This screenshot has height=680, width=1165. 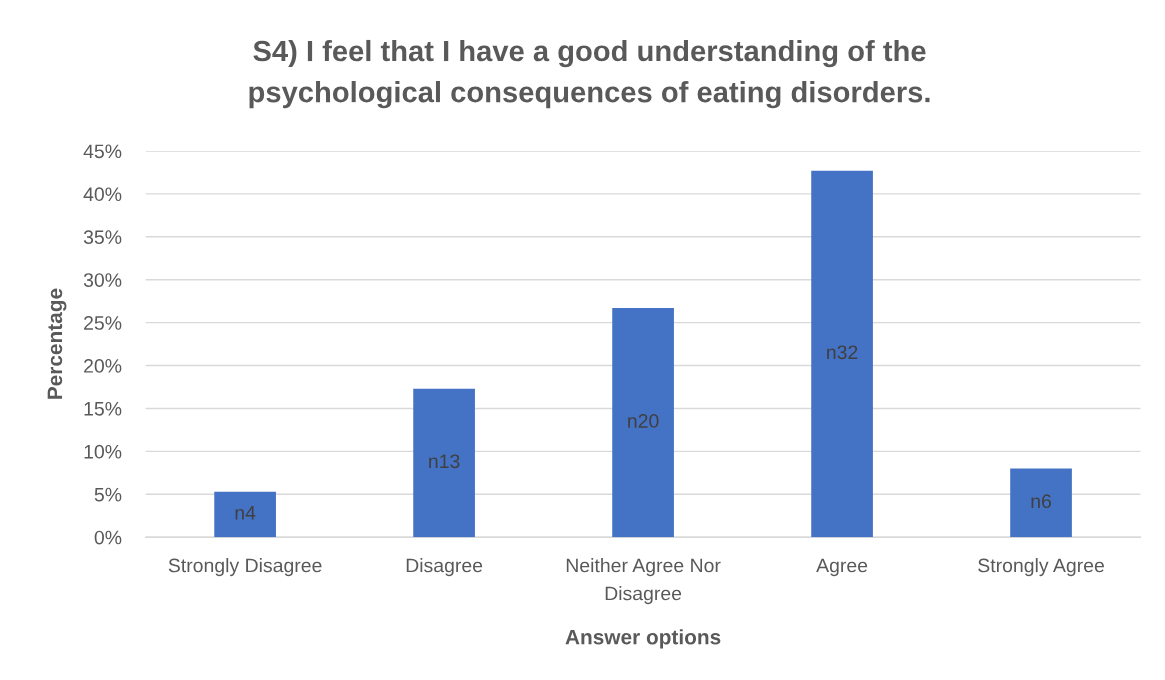 What do you see at coordinates (102, 194) in the screenshot?
I see `y-tick-label: 40%` at bounding box center [102, 194].